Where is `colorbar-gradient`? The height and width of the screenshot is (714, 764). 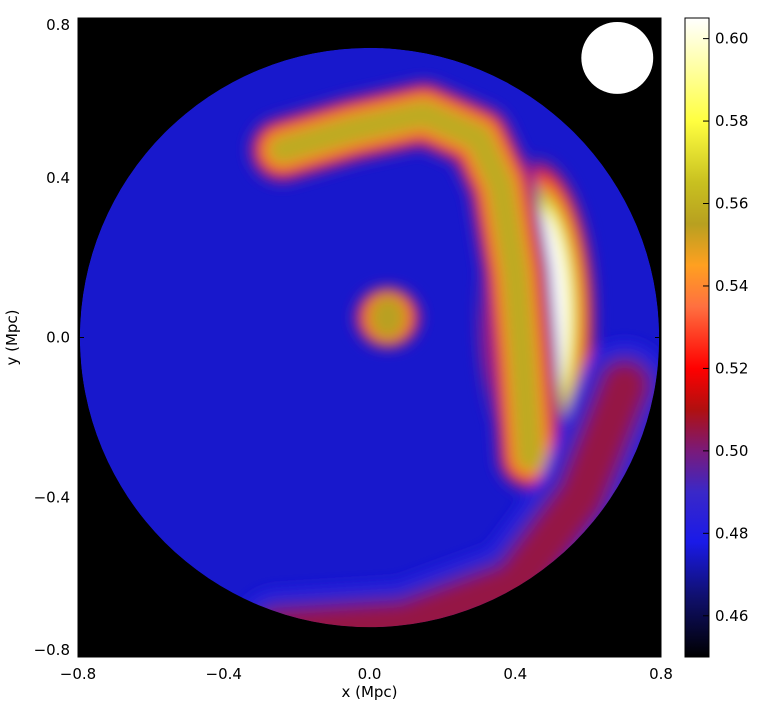 colorbar-gradient is located at coordinates (697, 337).